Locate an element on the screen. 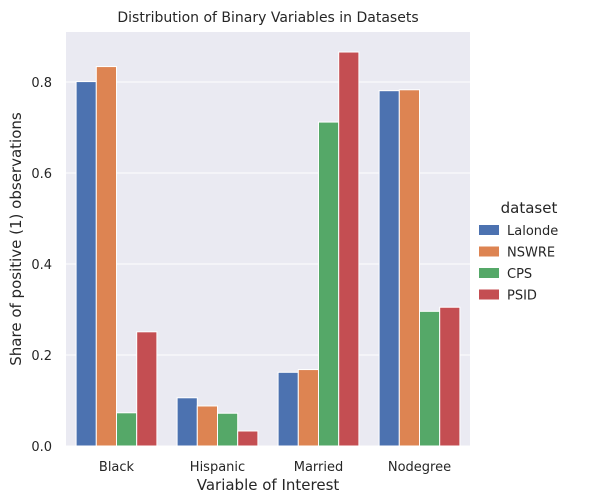 This screenshot has width=589, height=504. legend-label: CPS is located at coordinates (519, 274).